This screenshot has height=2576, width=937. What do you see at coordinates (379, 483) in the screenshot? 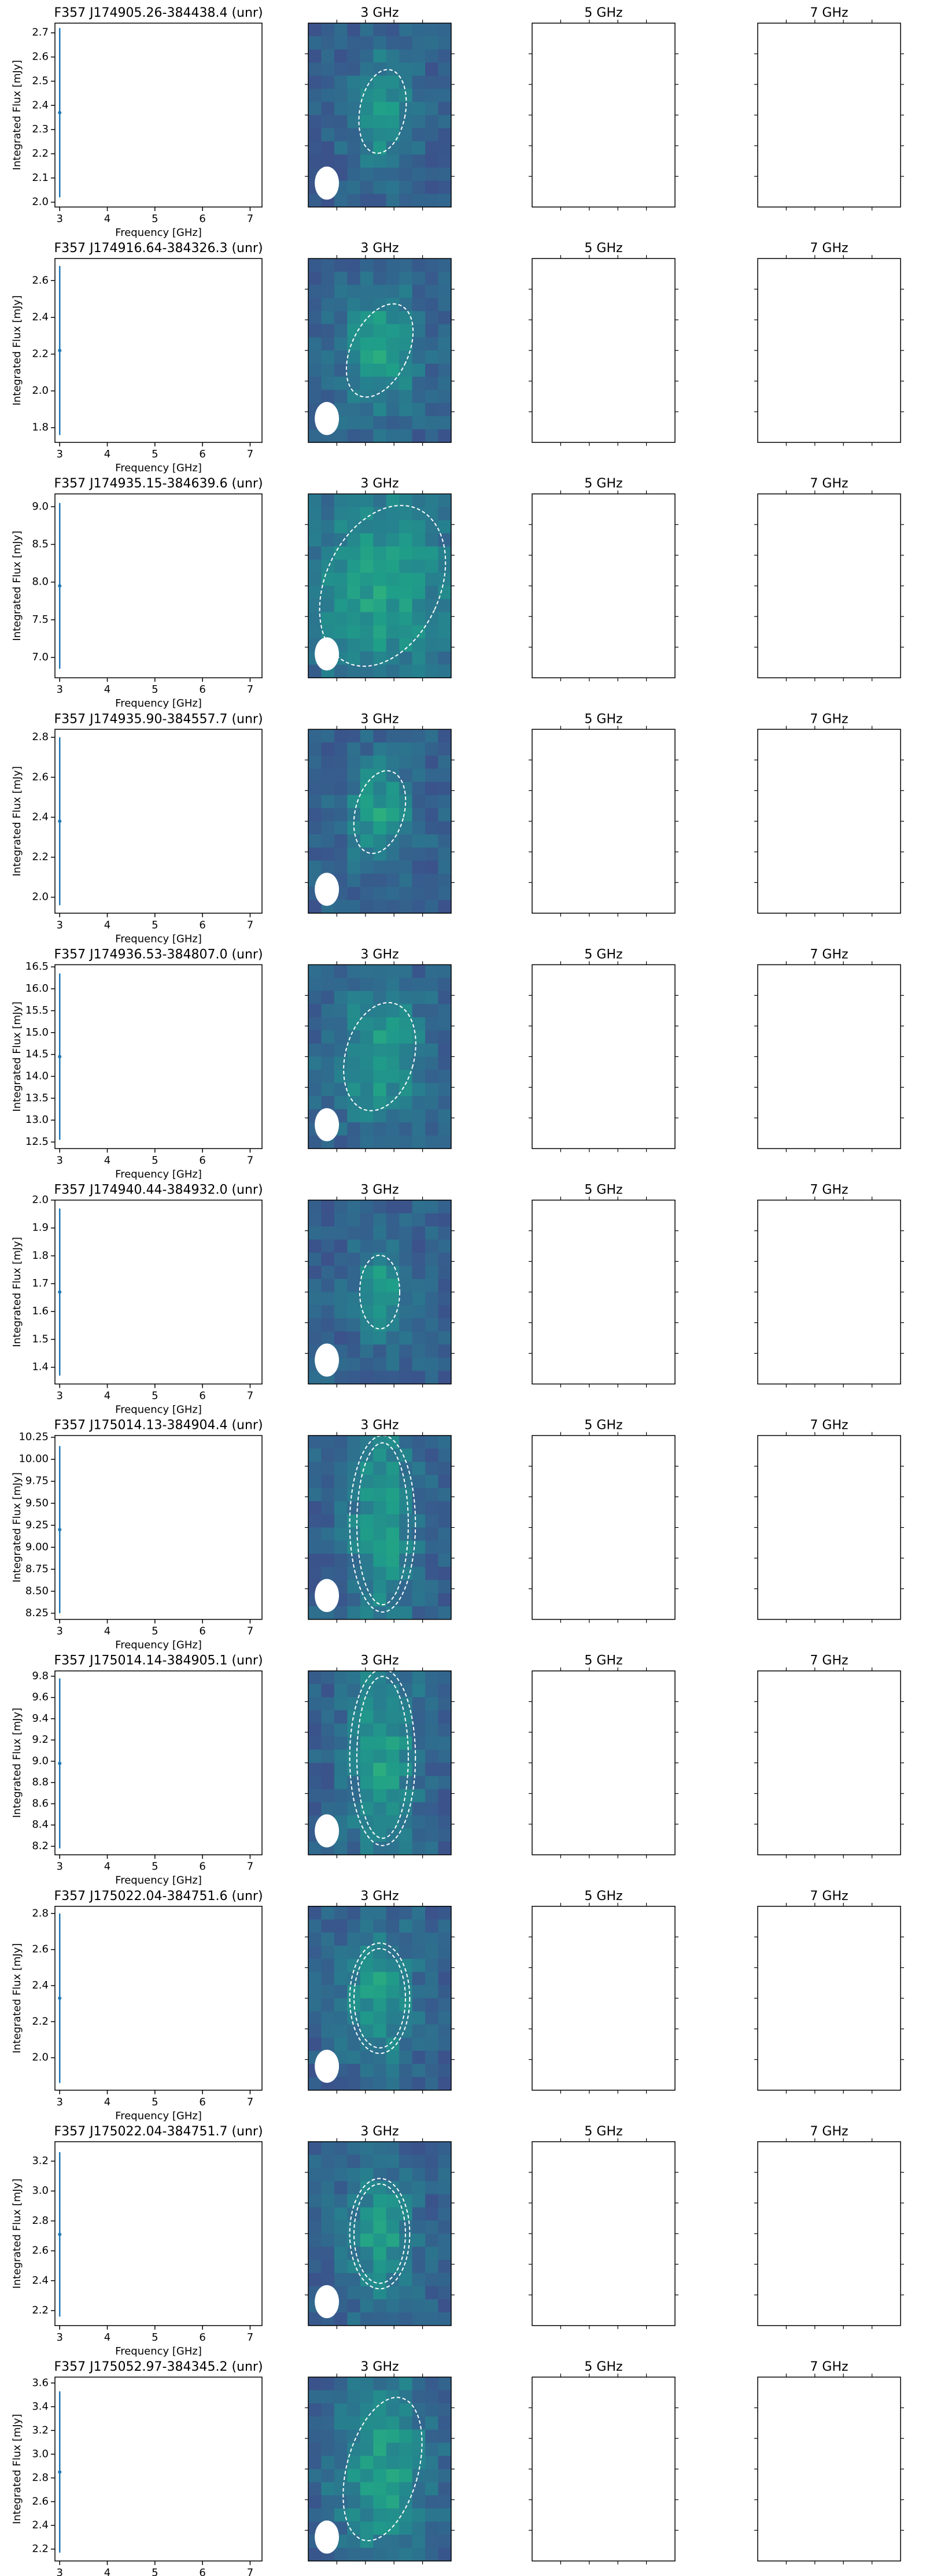
I see `panel-title: 3 GHz` at bounding box center [379, 483].